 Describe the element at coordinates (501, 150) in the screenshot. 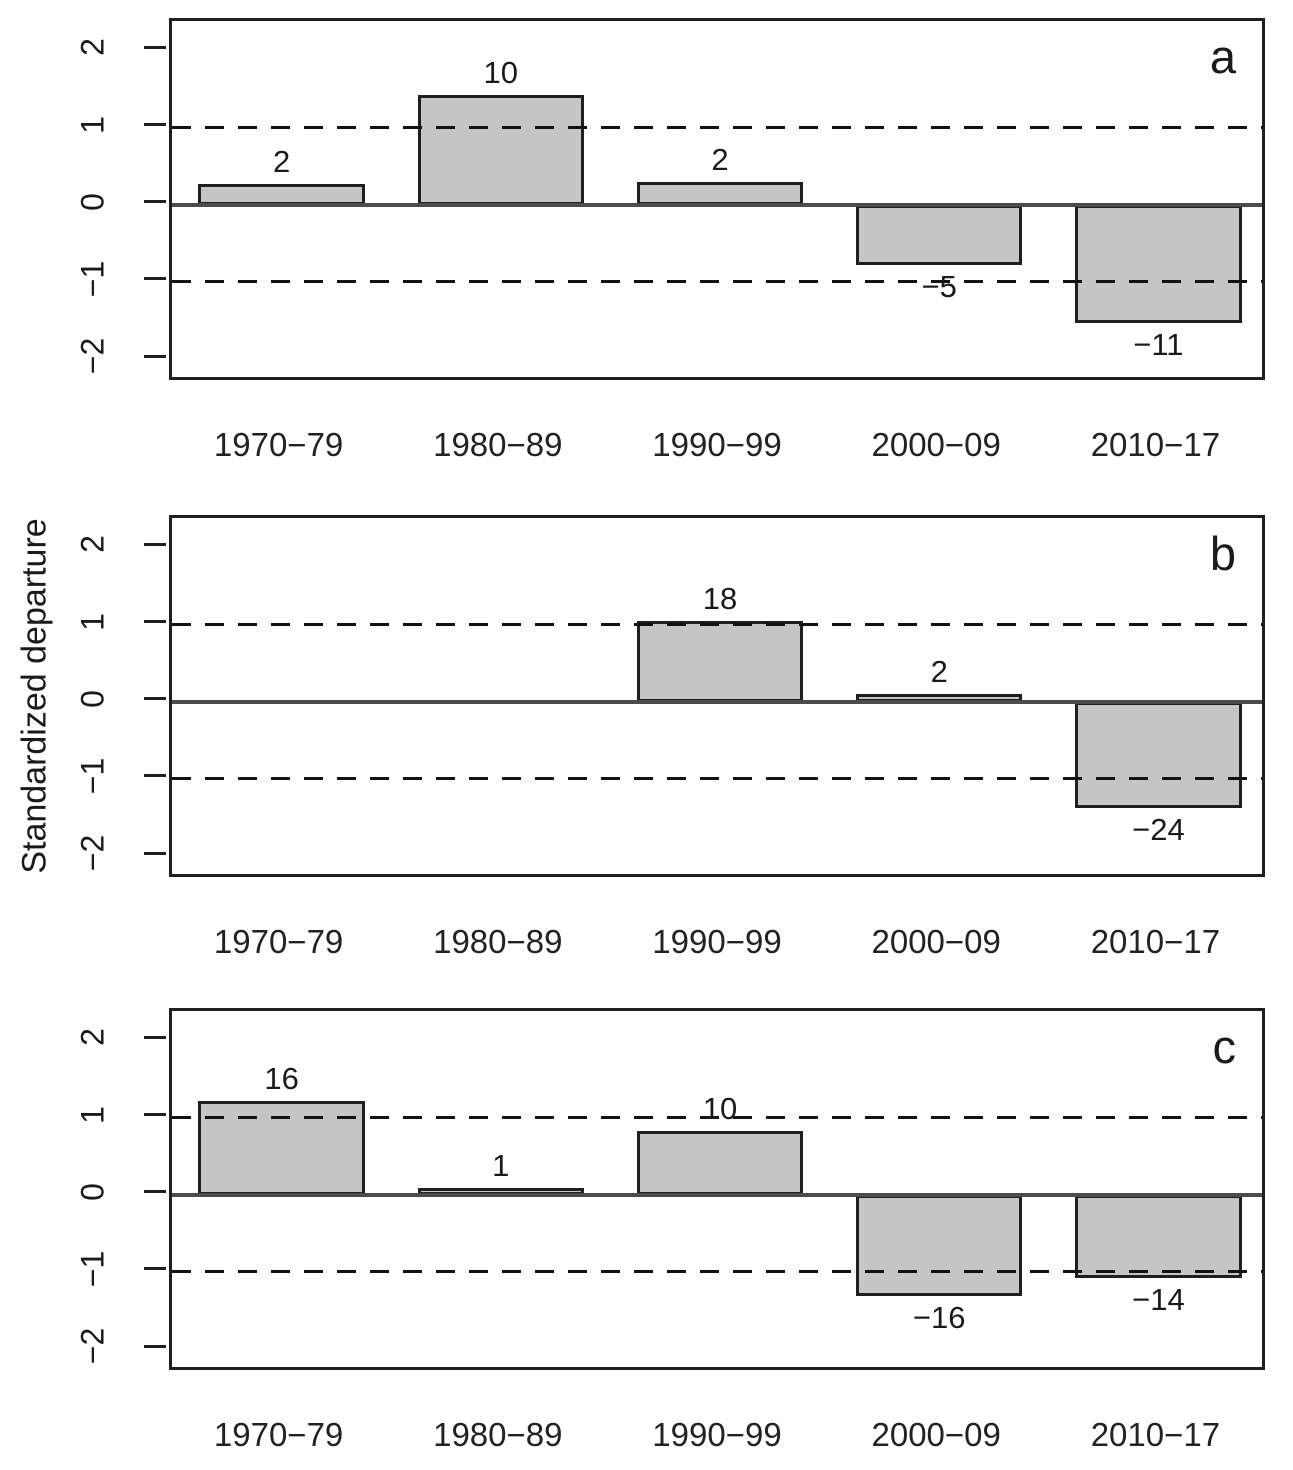

I see `bar-1980−89` at that location.